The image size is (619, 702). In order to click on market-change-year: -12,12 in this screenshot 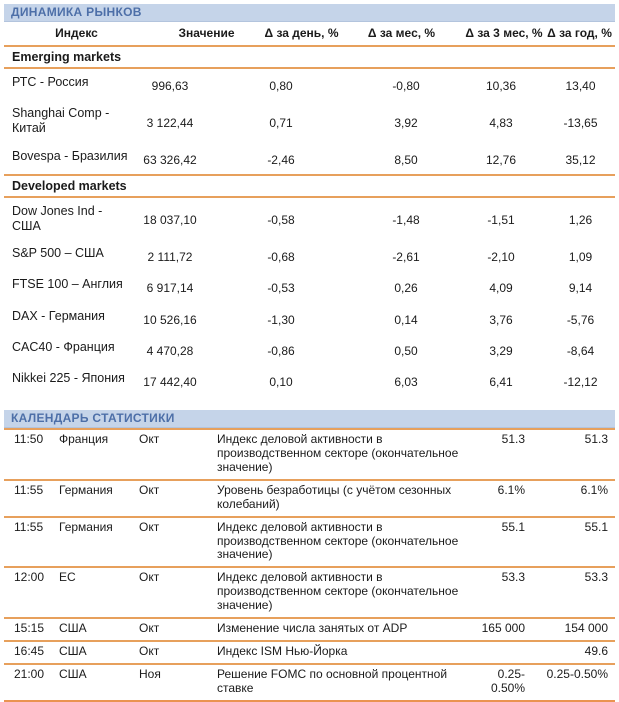, I will do `click(580, 381)`.